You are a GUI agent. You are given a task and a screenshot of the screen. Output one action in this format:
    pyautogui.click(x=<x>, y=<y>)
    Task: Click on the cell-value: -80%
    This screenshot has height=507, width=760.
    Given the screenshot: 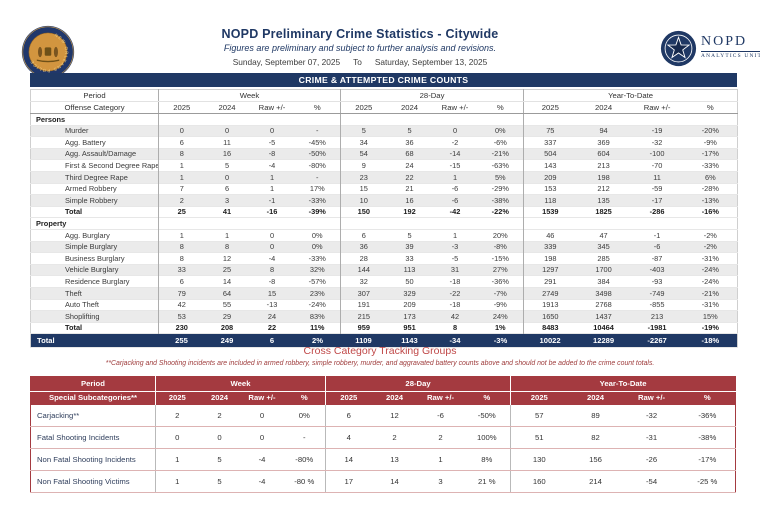 What is the action you would take?
    pyautogui.click(x=305, y=459)
    